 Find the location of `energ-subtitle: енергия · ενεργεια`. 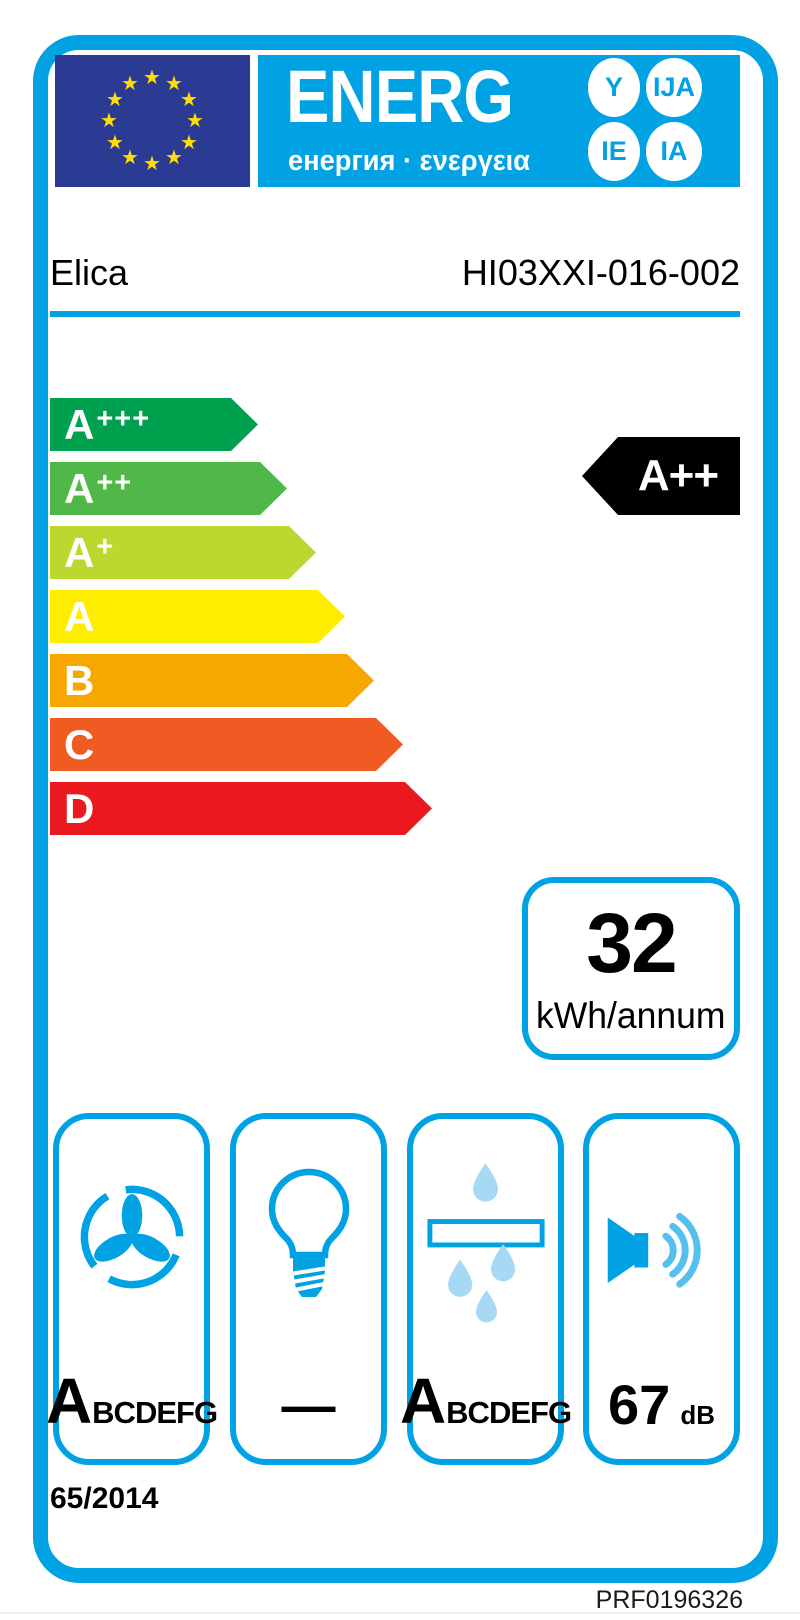

energ-subtitle: енергия · ενεργεια is located at coordinates (409, 161).